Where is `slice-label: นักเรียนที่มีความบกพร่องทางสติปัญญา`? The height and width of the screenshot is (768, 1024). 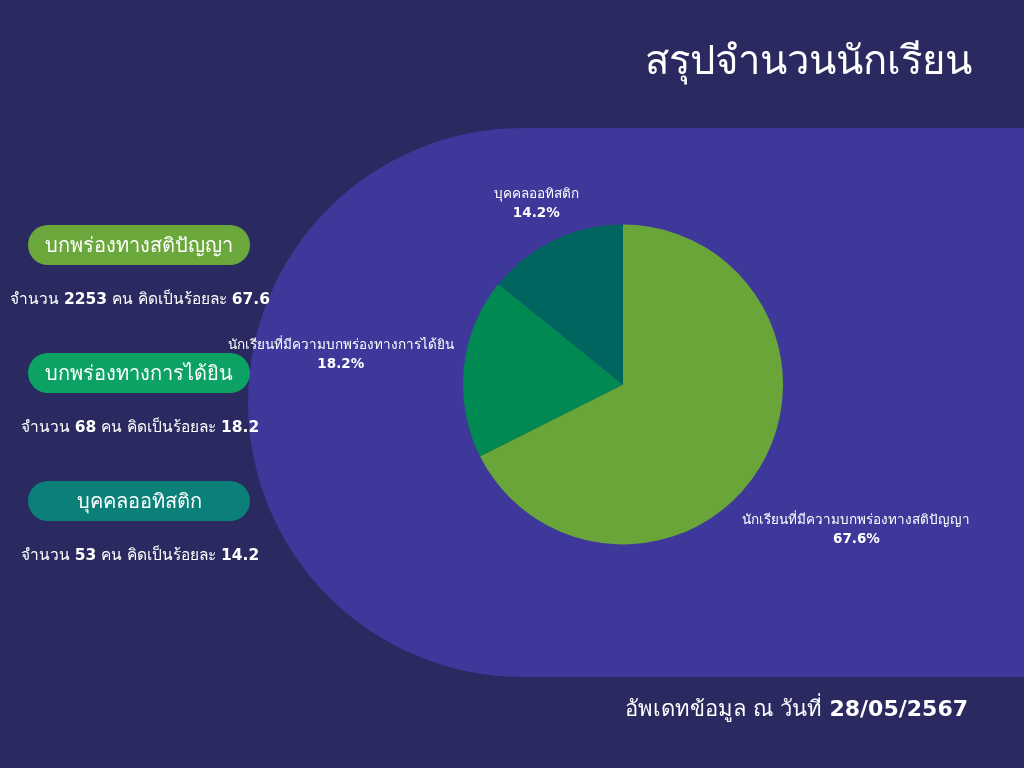 slice-label: นักเรียนที่มีความบกพร่องทางสติปัญญา is located at coordinates (856, 518).